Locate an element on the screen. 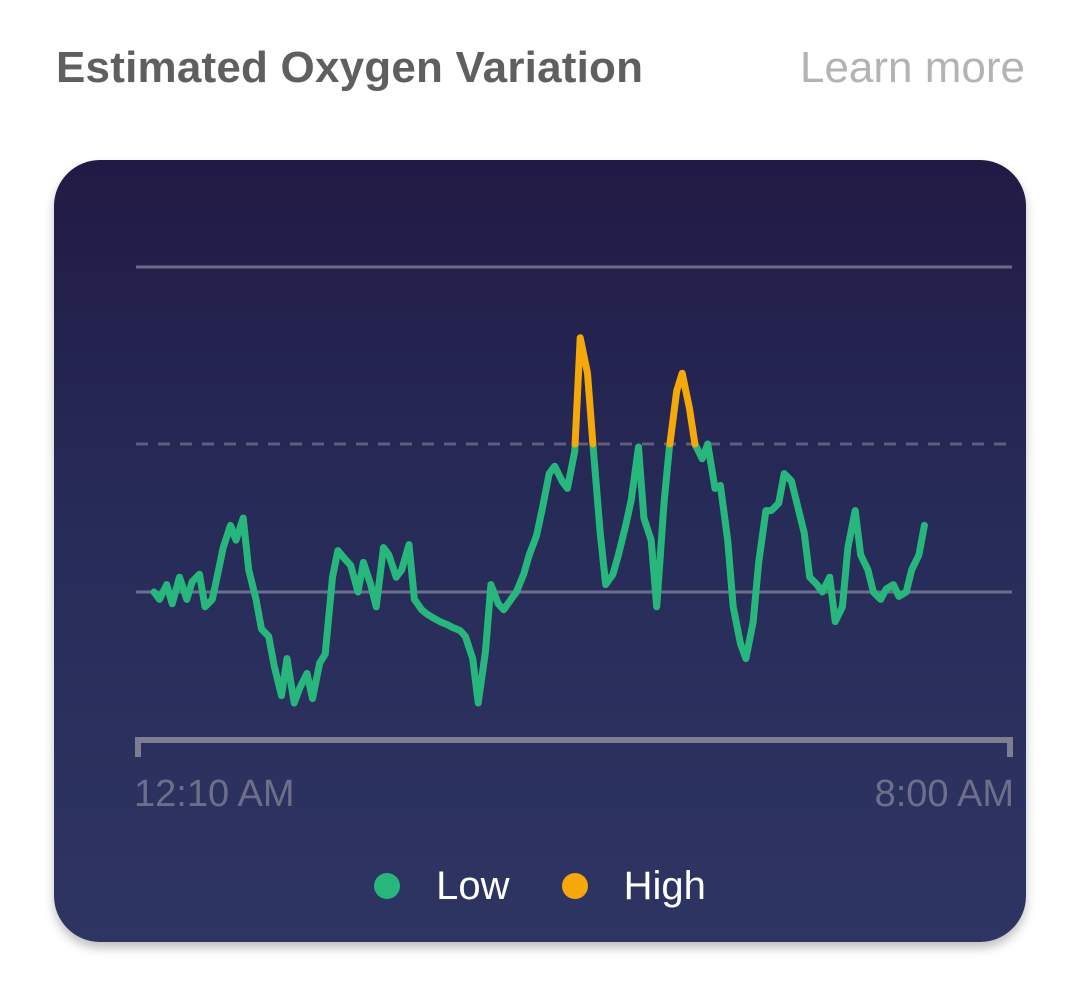 This screenshot has height=1001, width=1080. section-header: Estimated Oxygen Variation Learn more is located at coordinates (540, 68).